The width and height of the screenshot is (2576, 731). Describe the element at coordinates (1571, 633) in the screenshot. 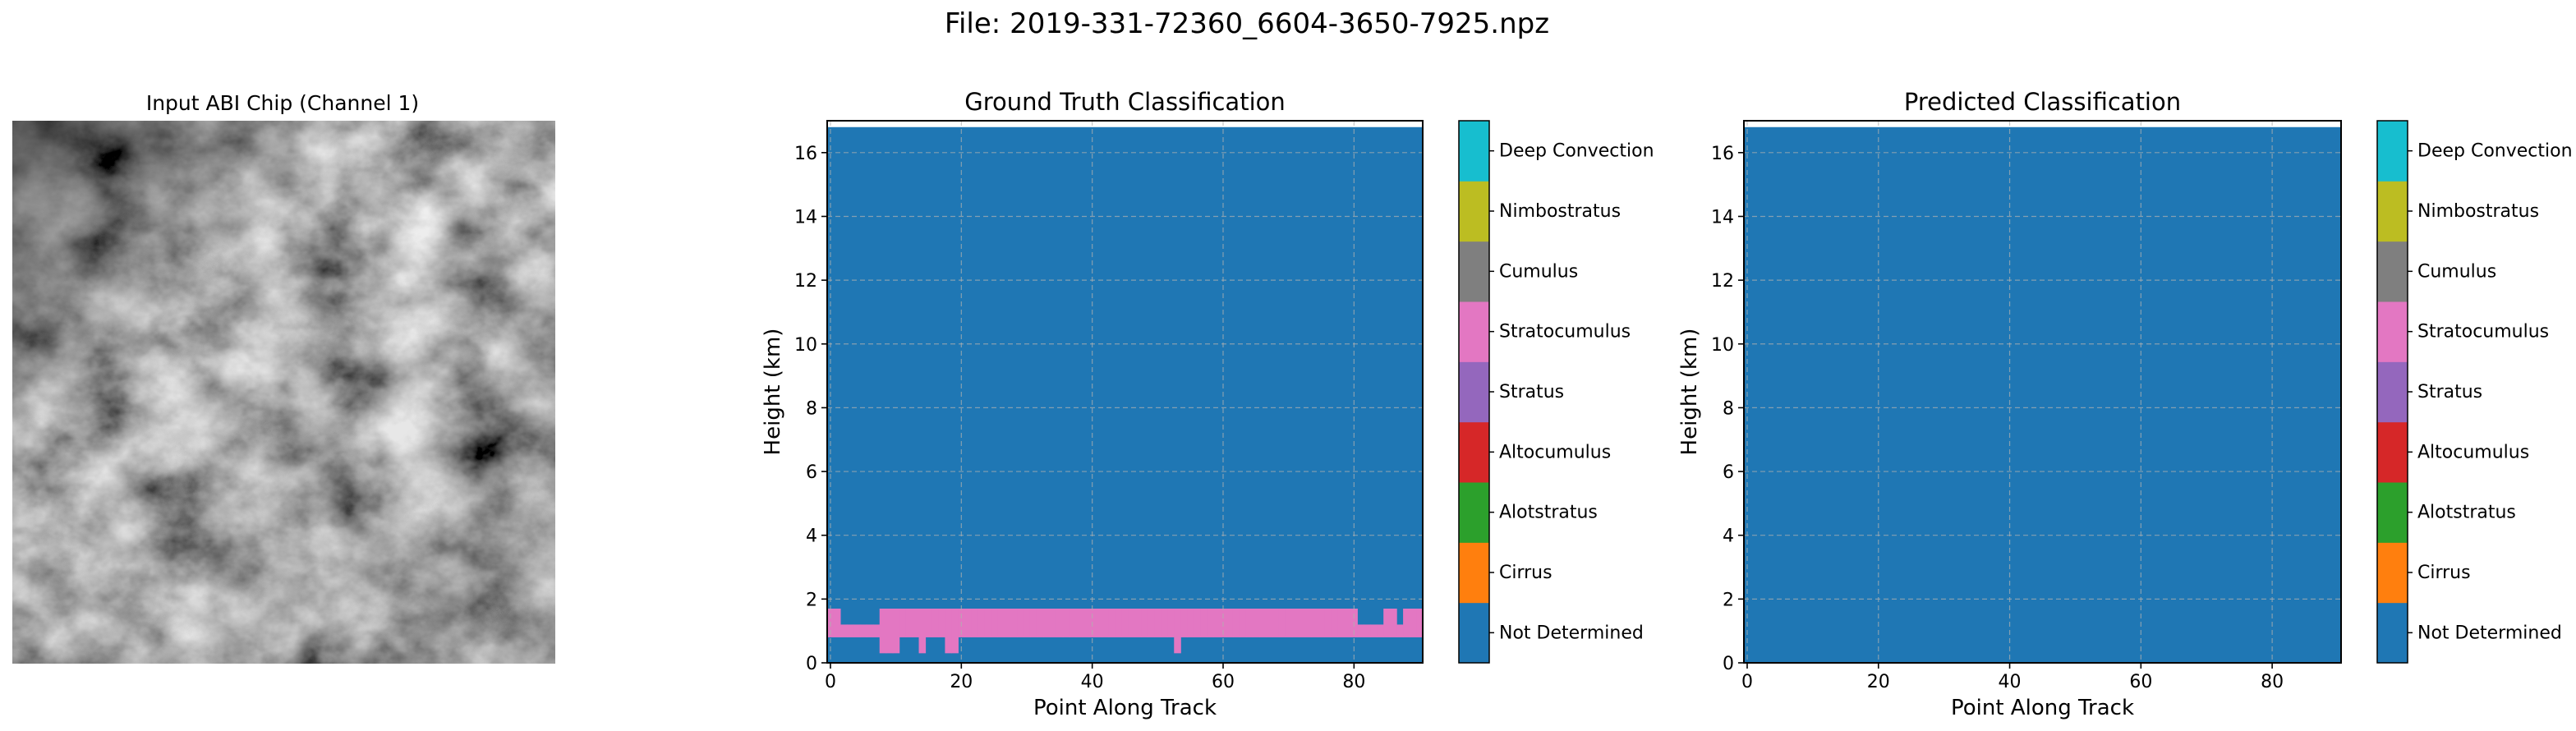

I see `colorbar-label: Not Determined` at that location.